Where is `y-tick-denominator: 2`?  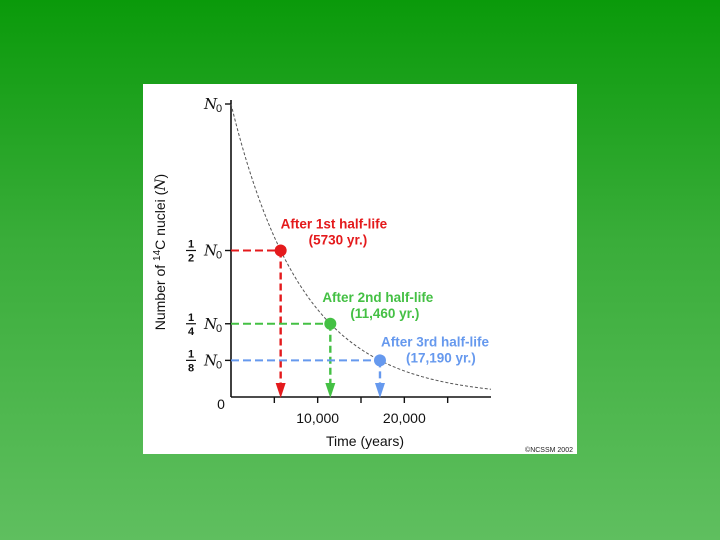 y-tick-denominator: 2 is located at coordinates (191, 259).